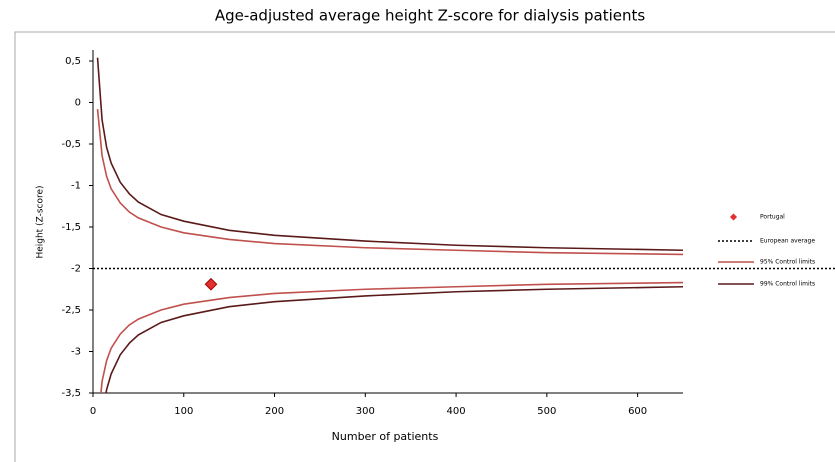 The width and height of the screenshot is (835, 462). I want to click on y-tick-label: -3, so click(76, 352).